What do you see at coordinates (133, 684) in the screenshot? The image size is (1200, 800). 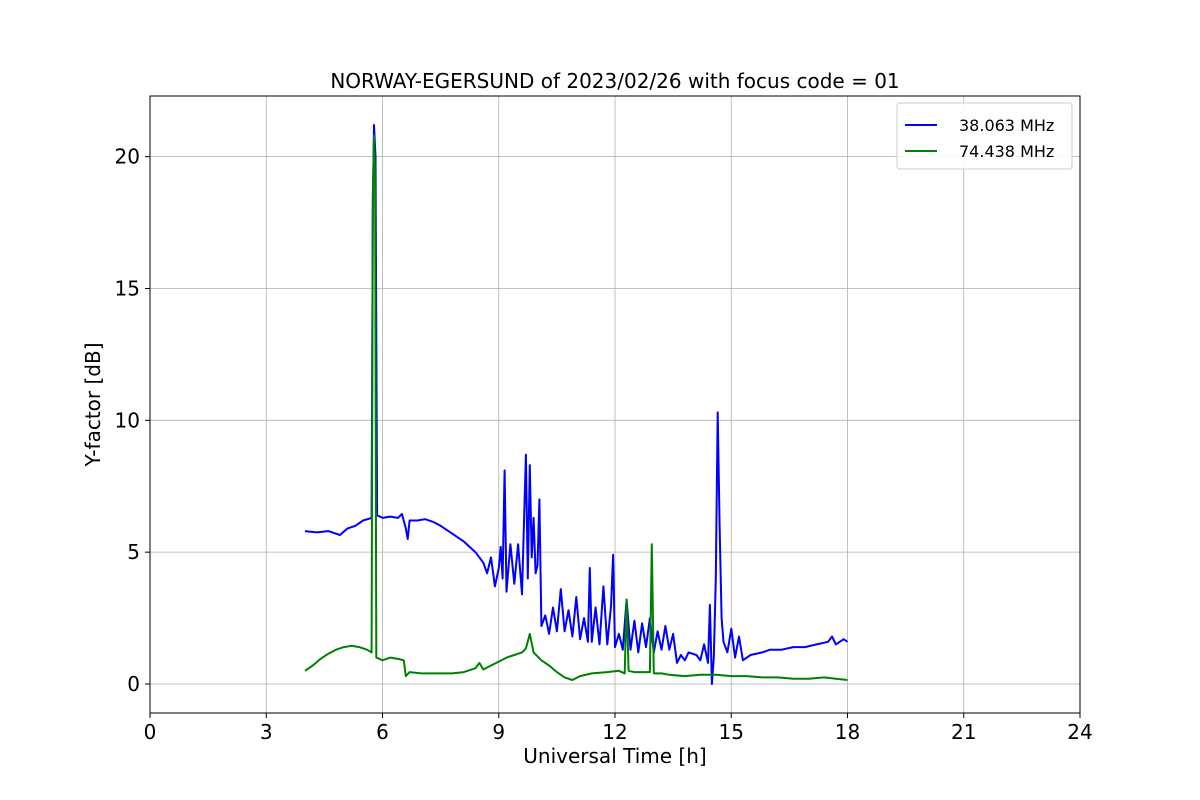 I see `y-tick-label: 0` at bounding box center [133, 684].